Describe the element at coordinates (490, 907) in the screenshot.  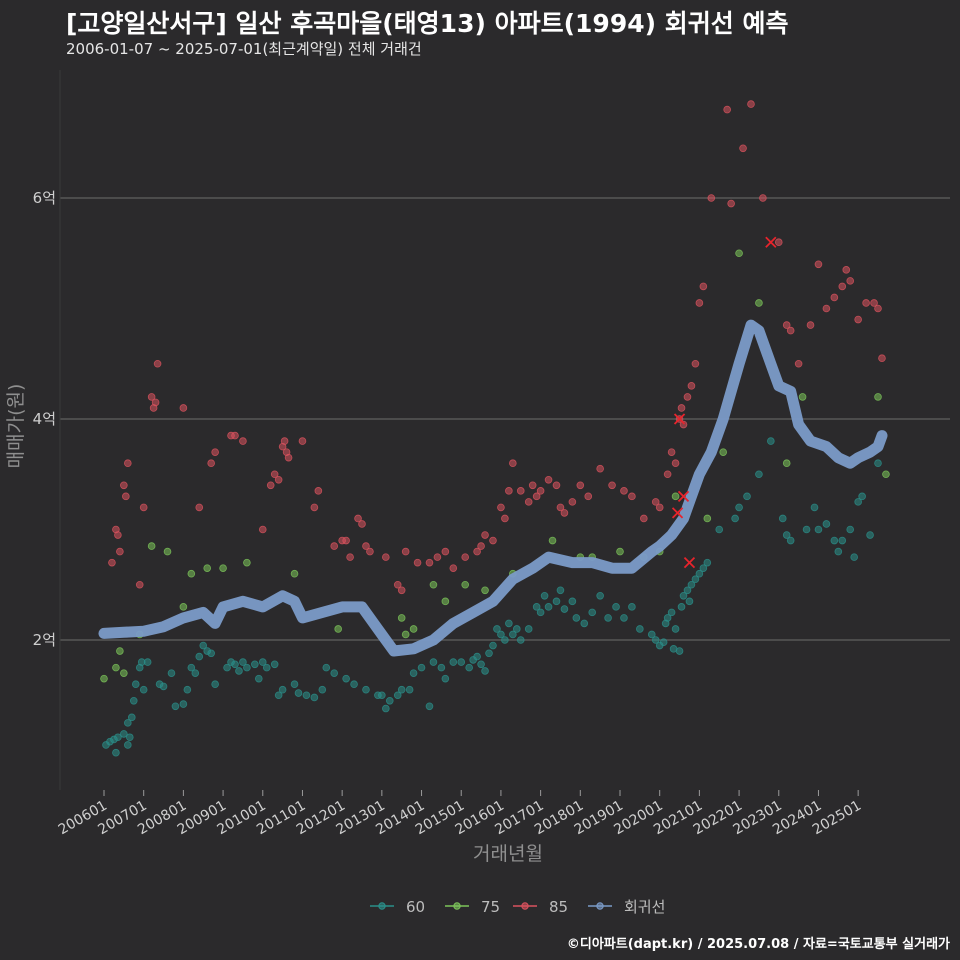
I see `legend-label: 75` at that location.